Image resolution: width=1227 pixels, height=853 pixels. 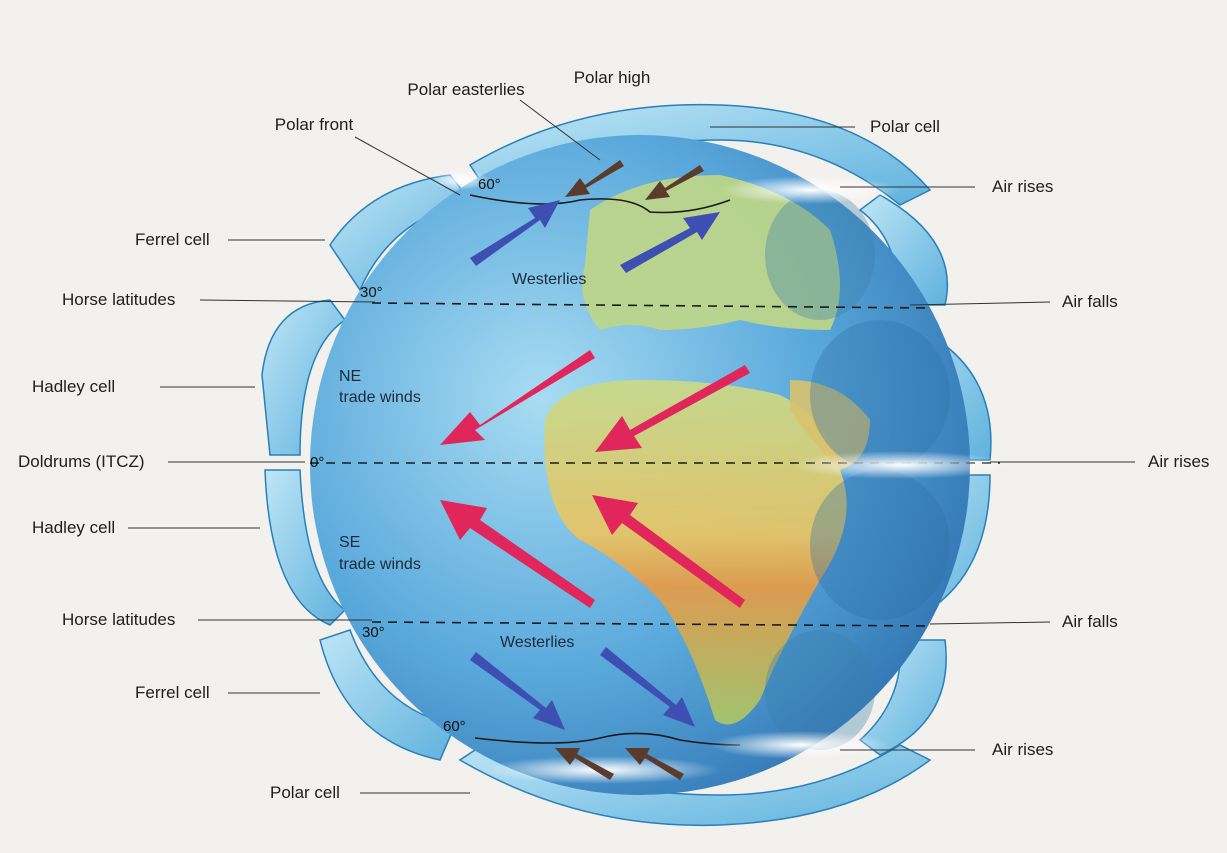 What do you see at coordinates (172, 692) in the screenshot?
I see `ferrel-cell-bottom-label: Ferrel cell` at bounding box center [172, 692].